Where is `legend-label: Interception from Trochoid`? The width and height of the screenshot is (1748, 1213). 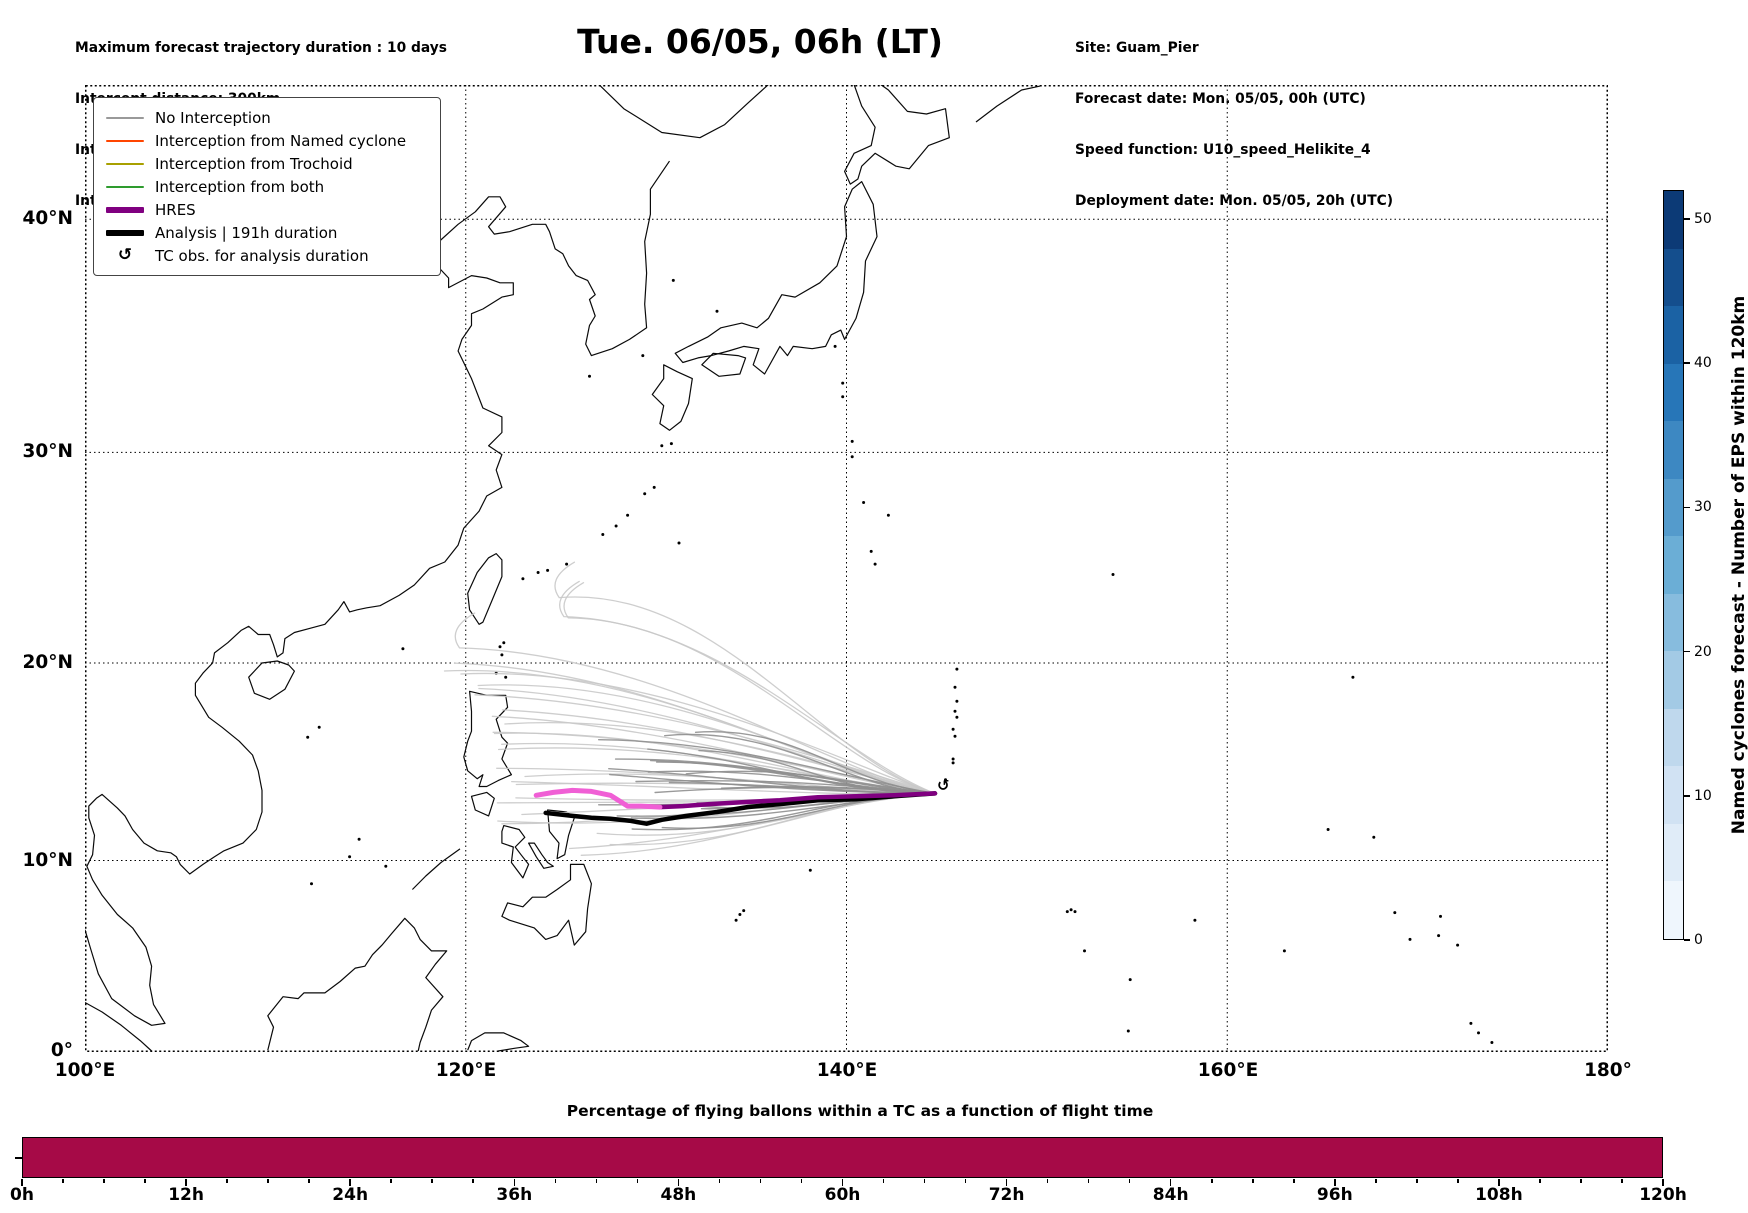
legend-label: Interception from Trochoid is located at coordinates (254, 163).